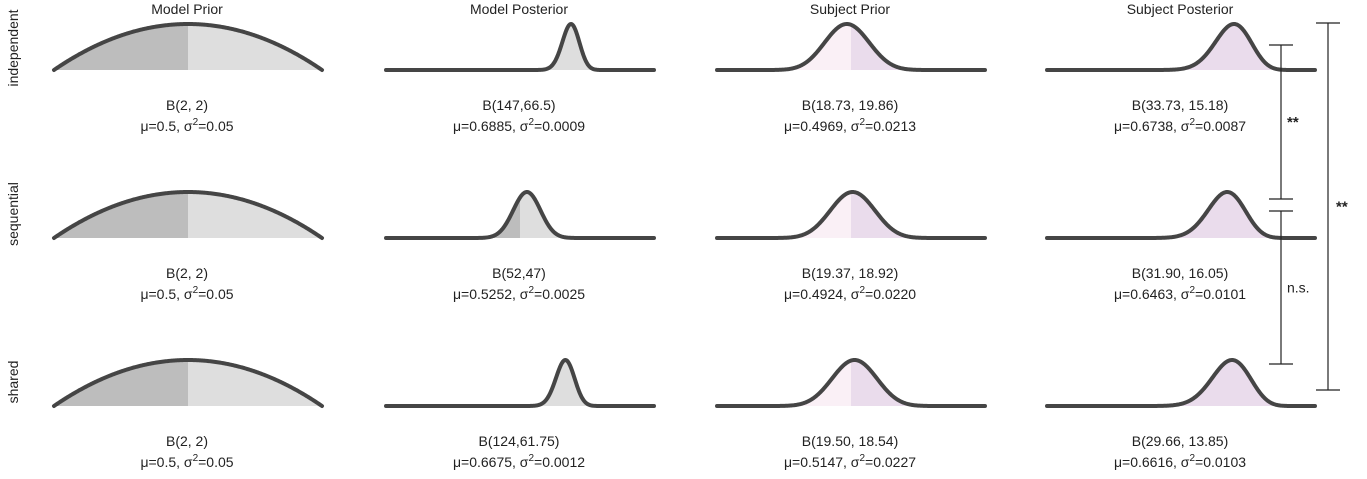  What do you see at coordinates (850, 441) in the screenshot?
I see `beta-parameters-label: B(19.50, 18.54)` at bounding box center [850, 441].